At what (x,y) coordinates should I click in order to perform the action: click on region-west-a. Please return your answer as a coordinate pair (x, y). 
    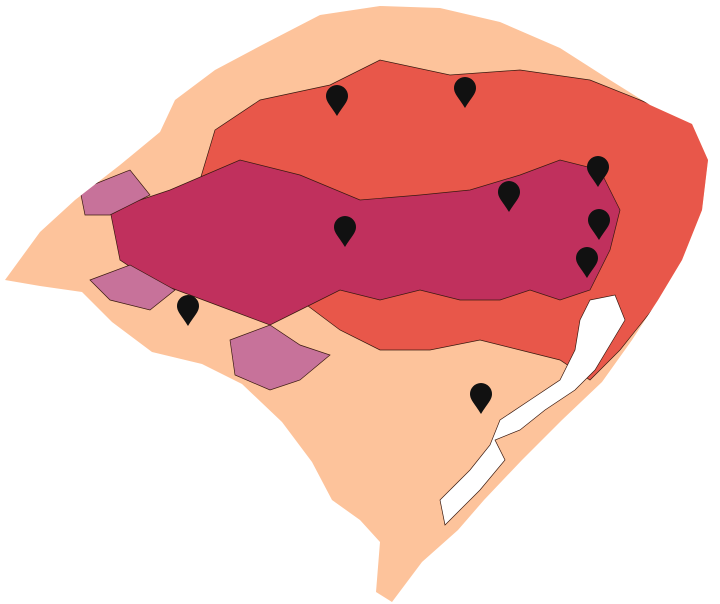
    Looking at the image, I should click on (115, 192).